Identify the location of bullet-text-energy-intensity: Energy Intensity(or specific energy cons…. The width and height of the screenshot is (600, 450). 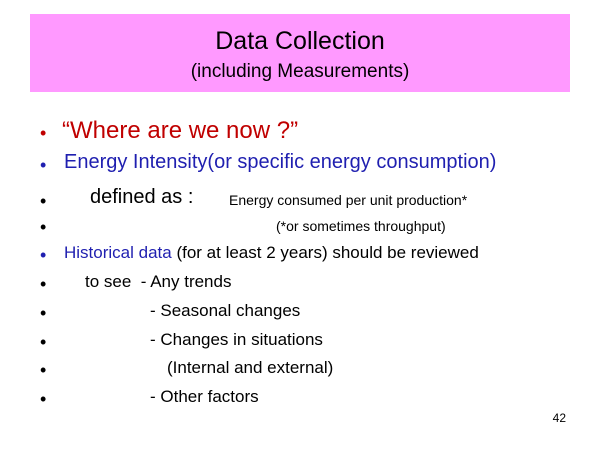
(280, 162).